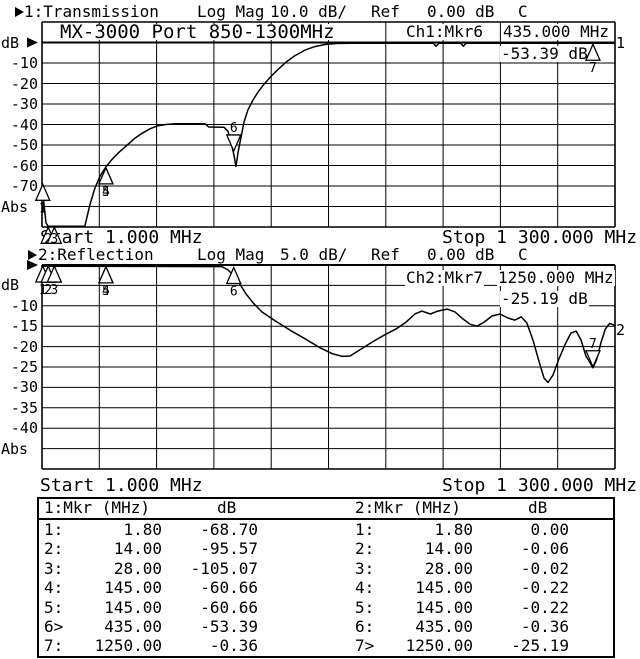 This screenshot has width=640, height=659. What do you see at coordinates (24, 83) in the screenshot?
I see `transmission-y-axis-label: -20` at bounding box center [24, 83].